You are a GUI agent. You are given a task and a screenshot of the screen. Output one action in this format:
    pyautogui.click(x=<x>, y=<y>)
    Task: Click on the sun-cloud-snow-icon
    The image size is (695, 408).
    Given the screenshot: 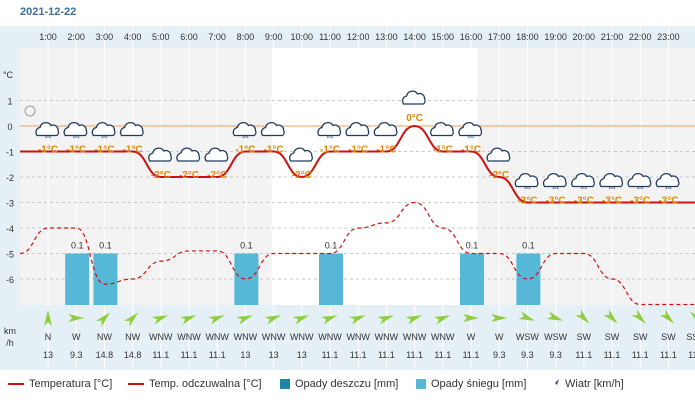 What is the action you would take?
    pyautogui.click(x=30, y=111)
    